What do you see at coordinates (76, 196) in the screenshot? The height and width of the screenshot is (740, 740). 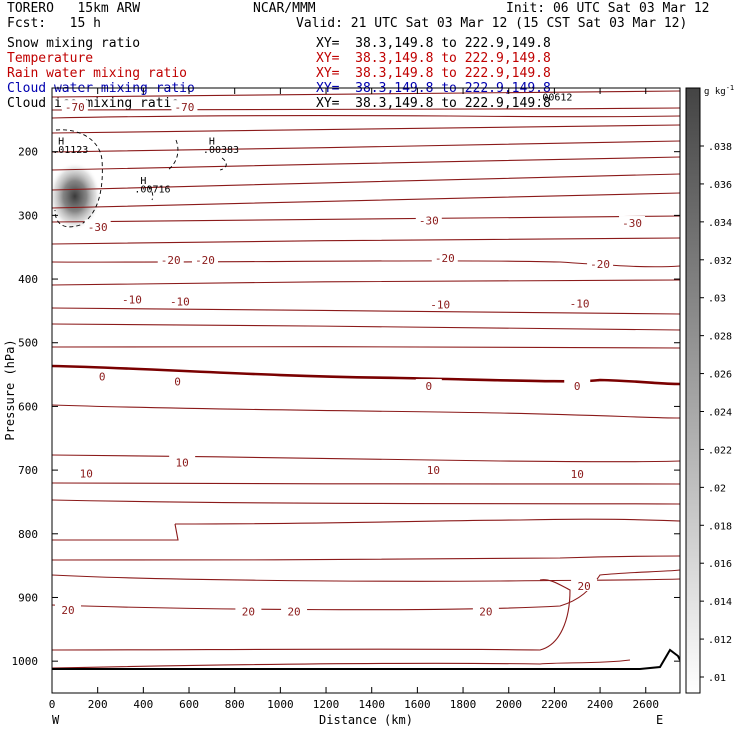 I see `snow-shading` at bounding box center [76, 196].